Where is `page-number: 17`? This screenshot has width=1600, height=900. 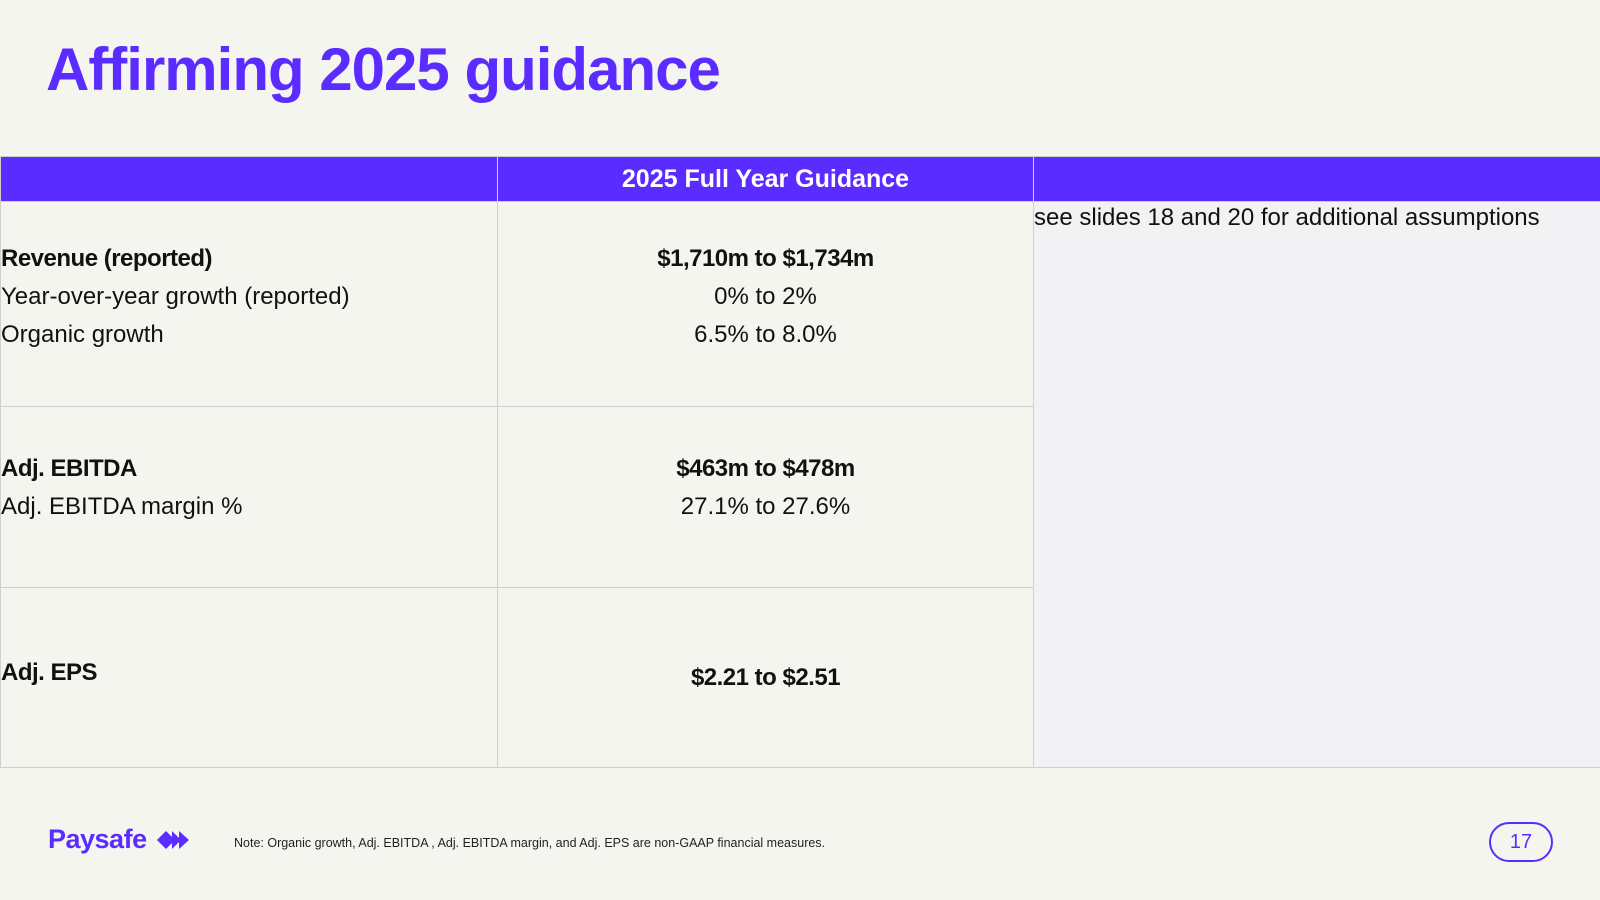 page-number: 17 is located at coordinates (1521, 842).